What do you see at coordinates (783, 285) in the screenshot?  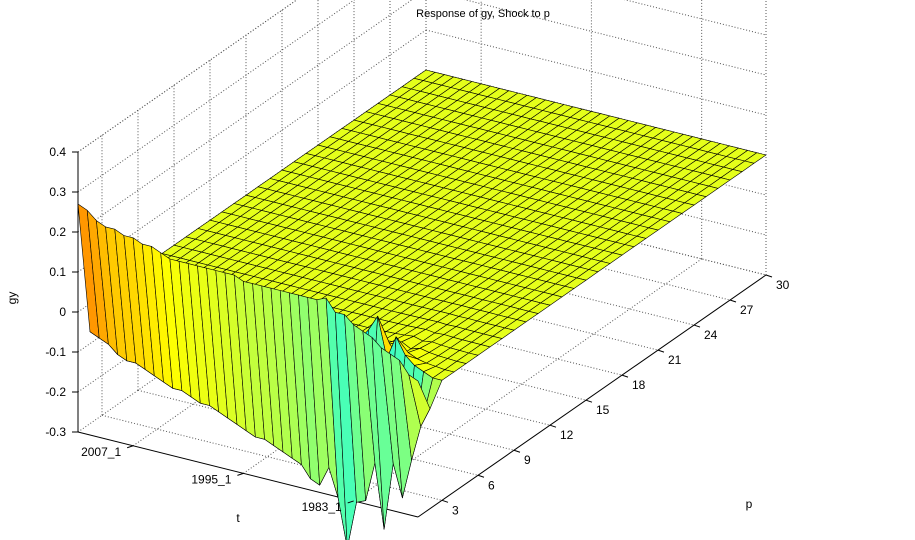 I see `p-tick-label: 30` at bounding box center [783, 285].